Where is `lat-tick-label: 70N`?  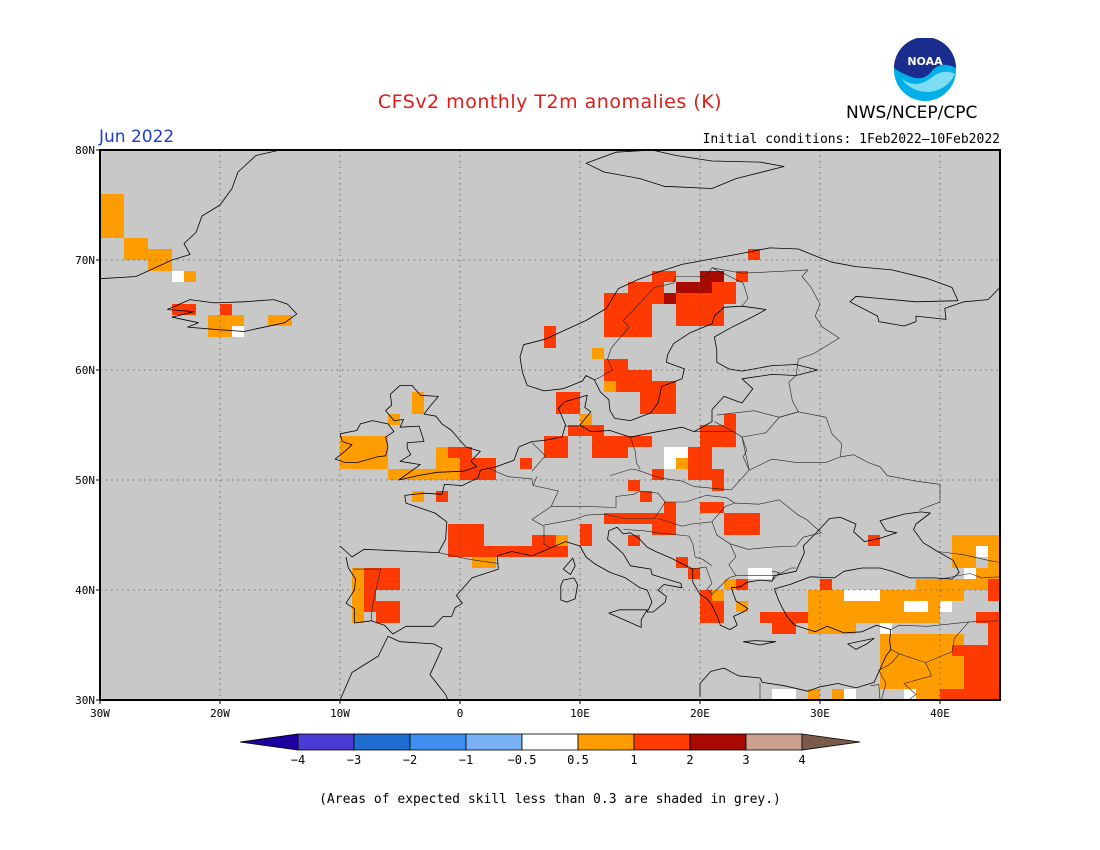 lat-tick-label: 70N is located at coordinates (85, 260).